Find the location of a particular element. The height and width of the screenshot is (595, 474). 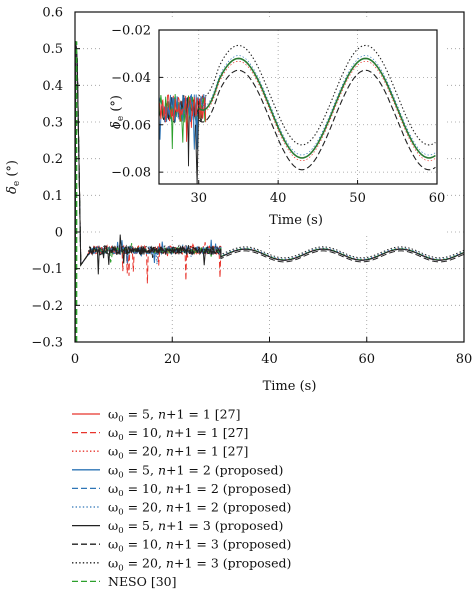

legend-entry-label: ω0 = 20, n+1 = 1 [27] is located at coordinates (178, 453).